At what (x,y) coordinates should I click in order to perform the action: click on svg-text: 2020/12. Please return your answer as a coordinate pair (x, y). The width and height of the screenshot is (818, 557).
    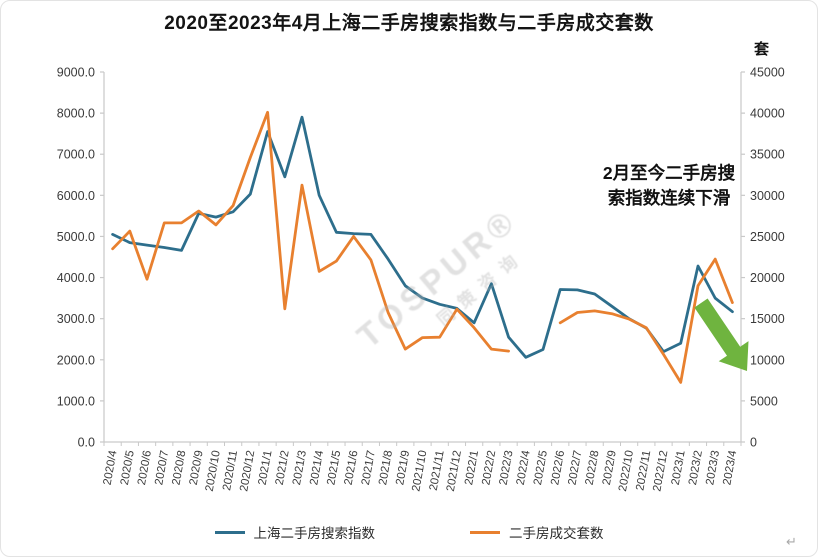
    Looking at the image, I should click on (247, 470).